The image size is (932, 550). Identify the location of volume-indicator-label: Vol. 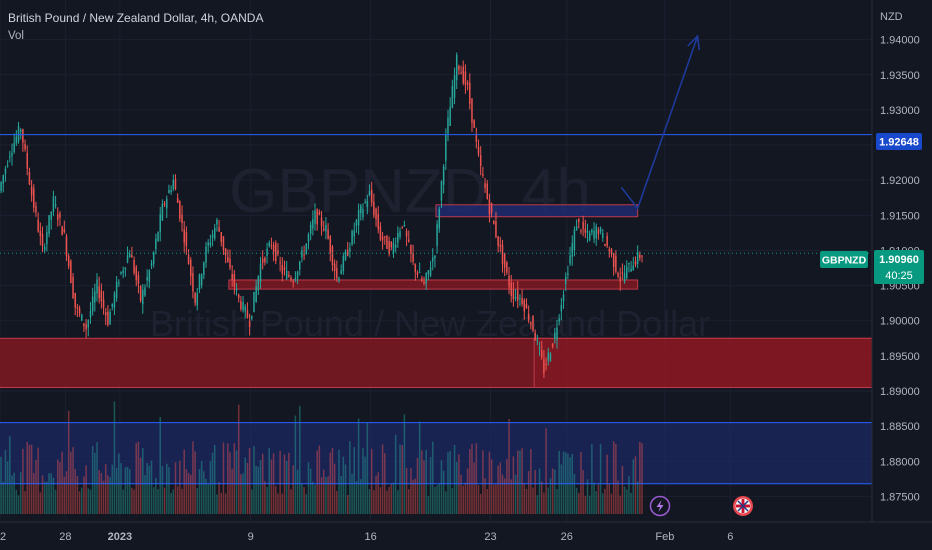
(16, 36).